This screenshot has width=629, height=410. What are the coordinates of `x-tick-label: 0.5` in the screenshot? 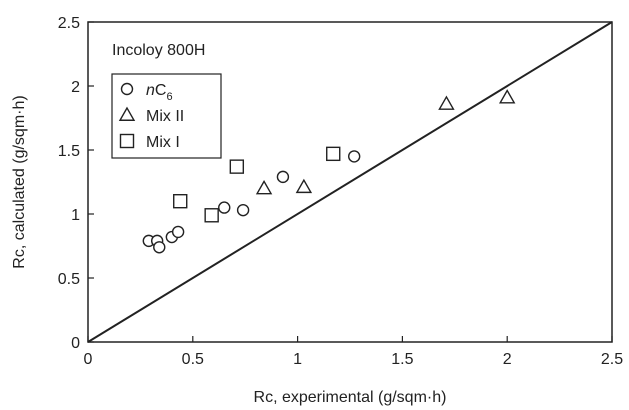 It's located at (193, 359).